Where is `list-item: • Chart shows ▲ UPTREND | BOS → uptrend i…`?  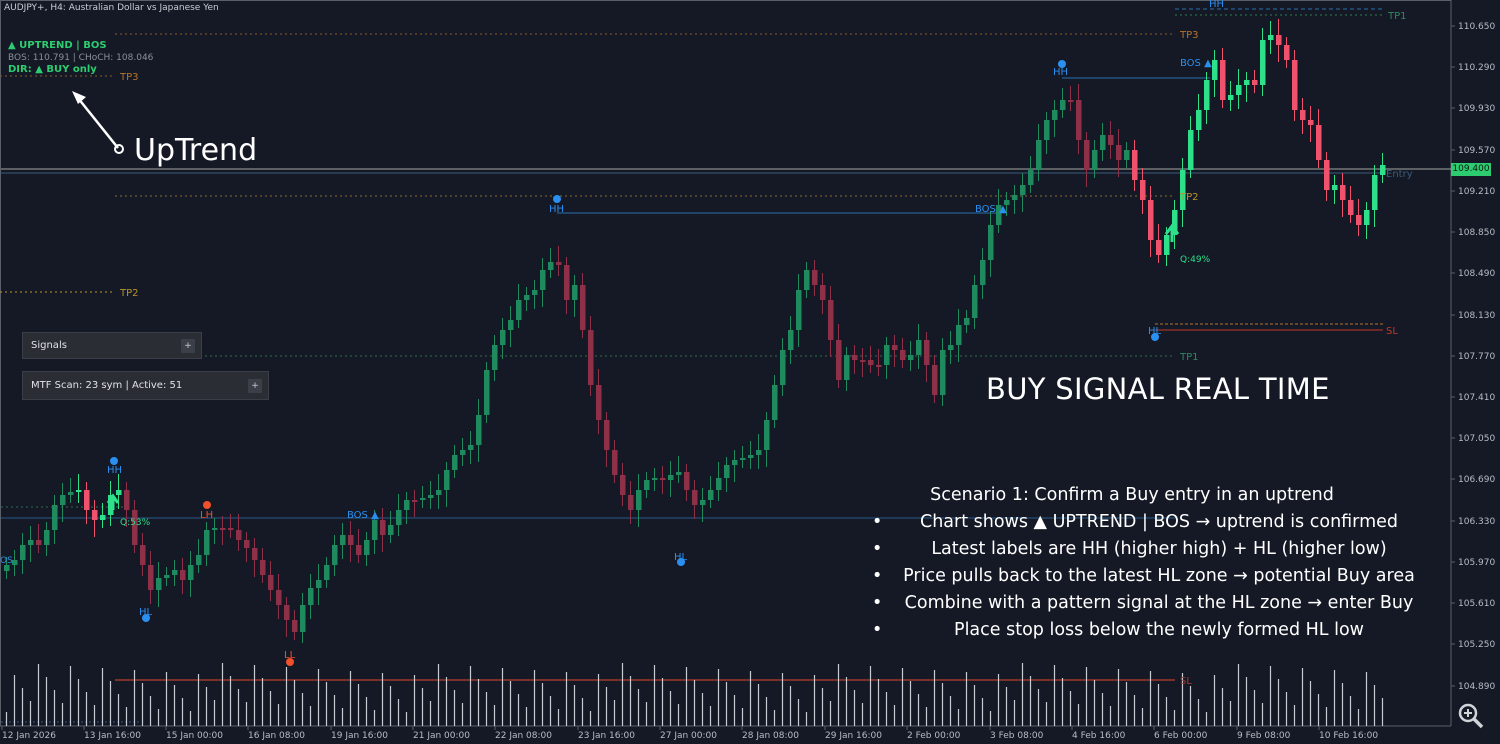
list-item: • Chart shows ▲ UPTREND | BOS → uptrend i… is located at coordinates (1157, 522).